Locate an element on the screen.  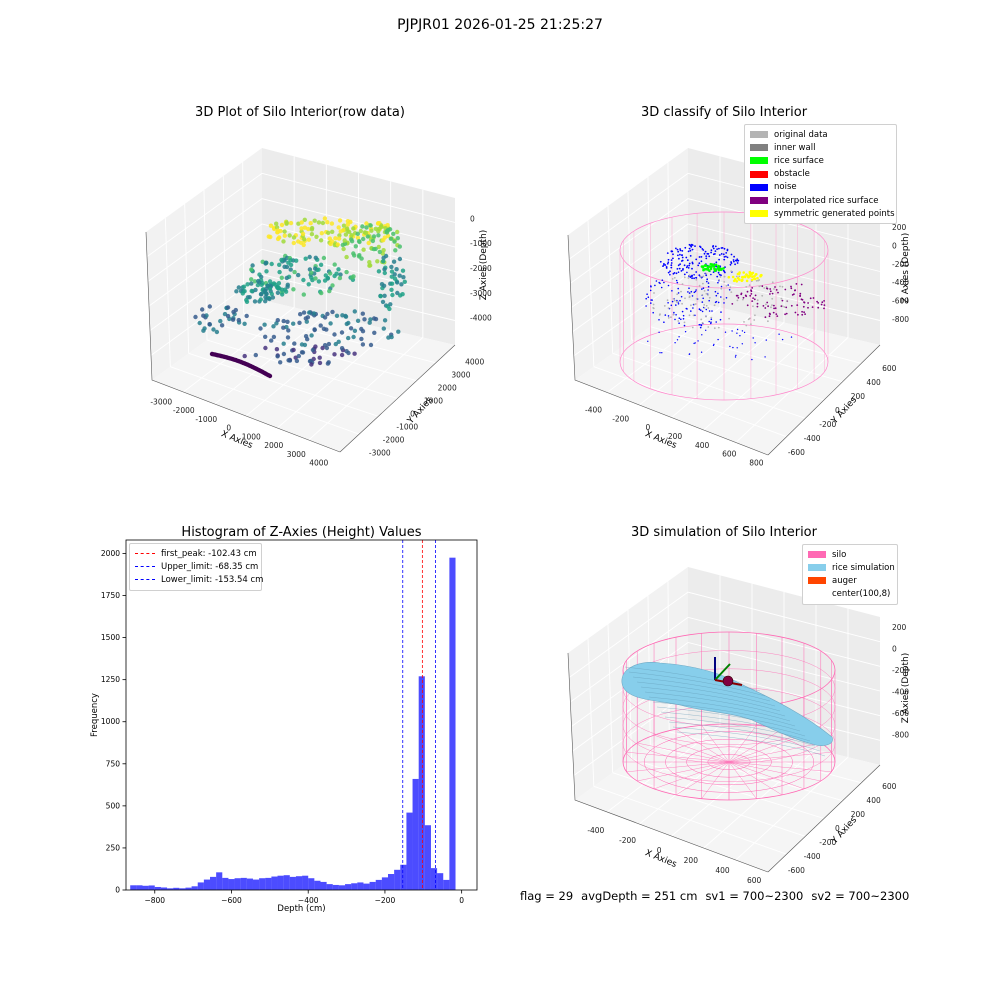
z-tick-label: 0 is located at coordinates (472, 218).